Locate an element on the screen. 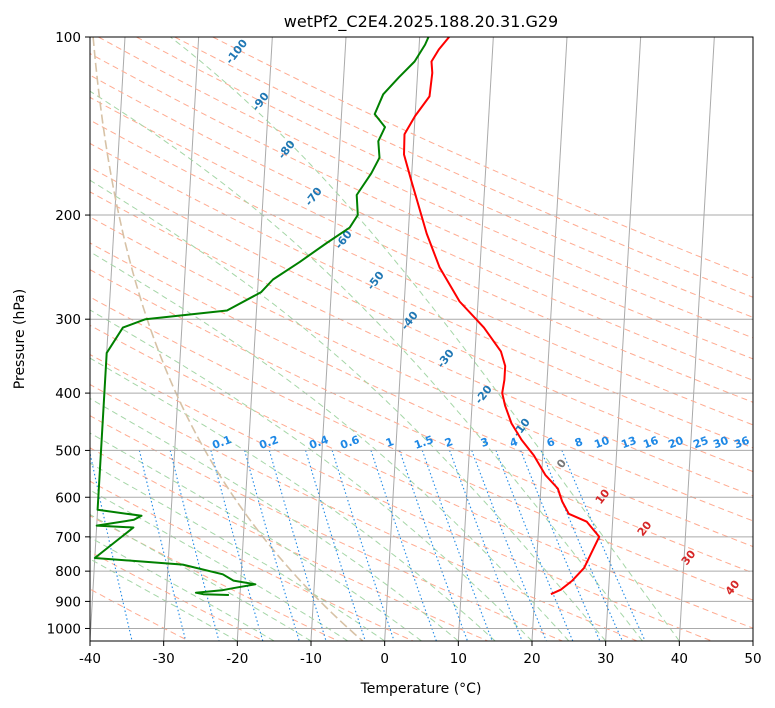 This screenshot has height=708, width=775. x-tick-label: 0 is located at coordinates (384, 659).